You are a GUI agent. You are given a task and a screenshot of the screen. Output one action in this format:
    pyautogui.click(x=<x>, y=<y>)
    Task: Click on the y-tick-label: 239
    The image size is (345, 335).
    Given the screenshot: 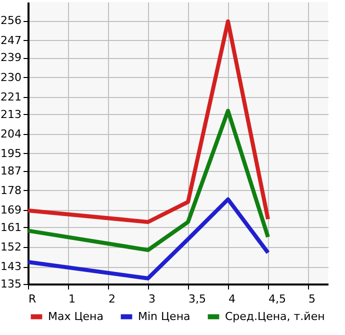 What is the action you would take?
    pyautogui.click(x=11, y=57)
    